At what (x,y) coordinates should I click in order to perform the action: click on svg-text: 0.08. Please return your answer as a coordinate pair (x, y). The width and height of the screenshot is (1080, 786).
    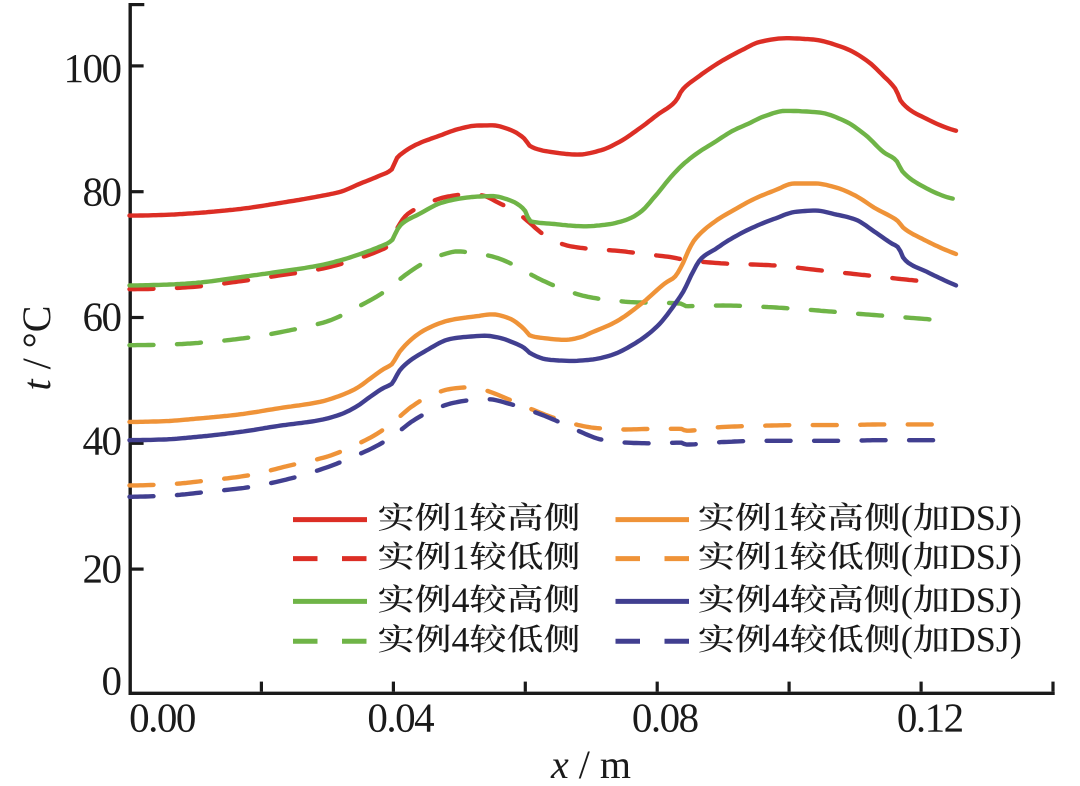
    Looking at the image, I should click on (665, 718).